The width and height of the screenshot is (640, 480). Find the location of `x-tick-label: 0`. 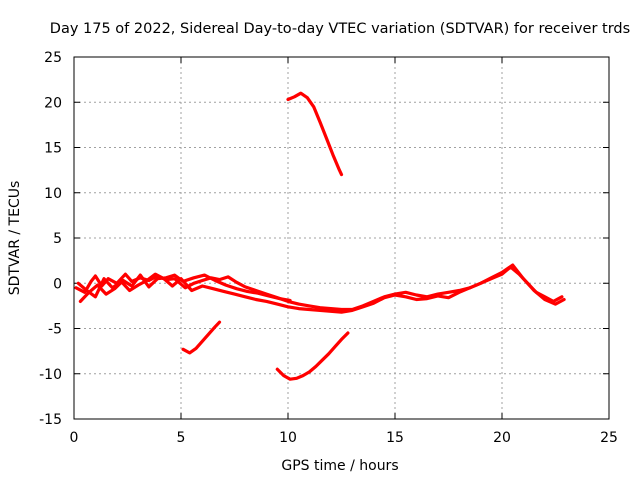

x-tick-label: 0 is located at coordinates (74, 438).